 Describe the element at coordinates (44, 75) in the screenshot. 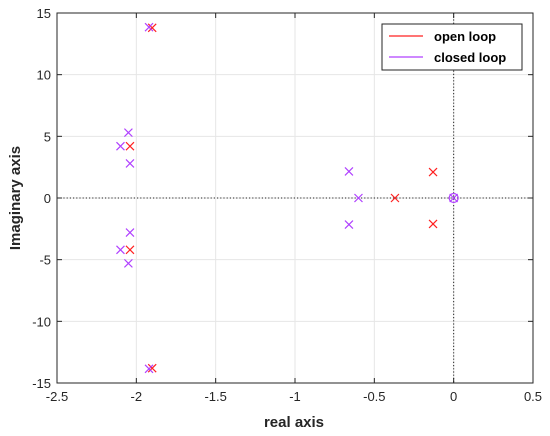

I see `y-tick-label: 10` at that location.